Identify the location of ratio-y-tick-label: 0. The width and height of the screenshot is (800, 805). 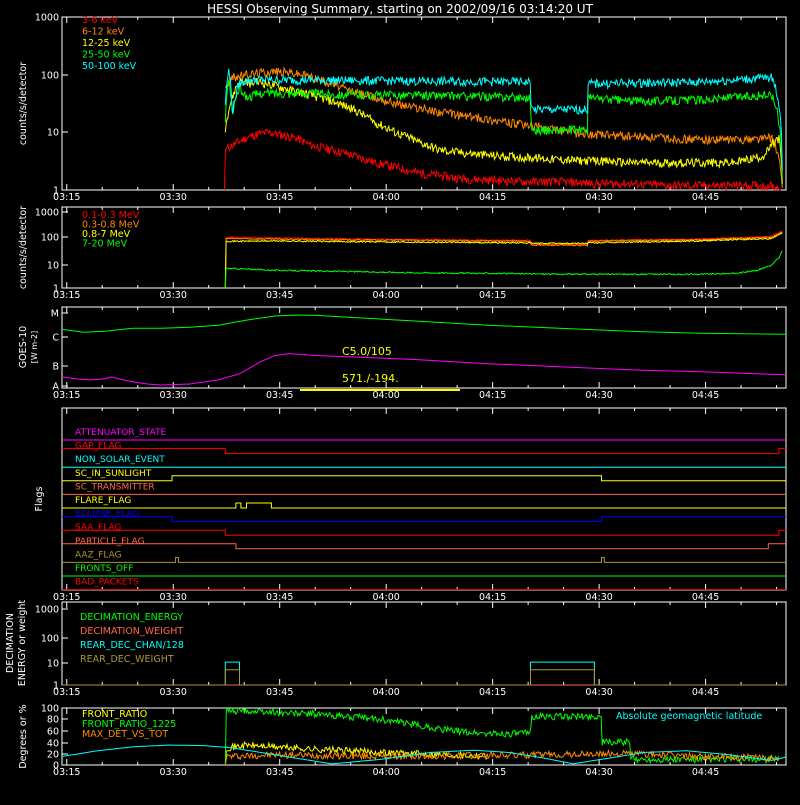
(56, 766).